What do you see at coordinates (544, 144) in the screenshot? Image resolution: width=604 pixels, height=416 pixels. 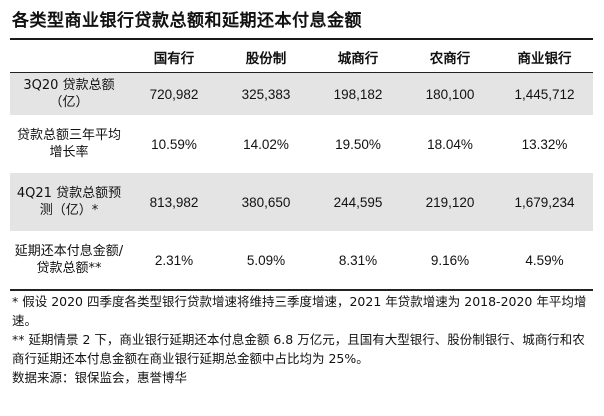 I see `table-cell: 13.32%` at bounding box center [544, 144].